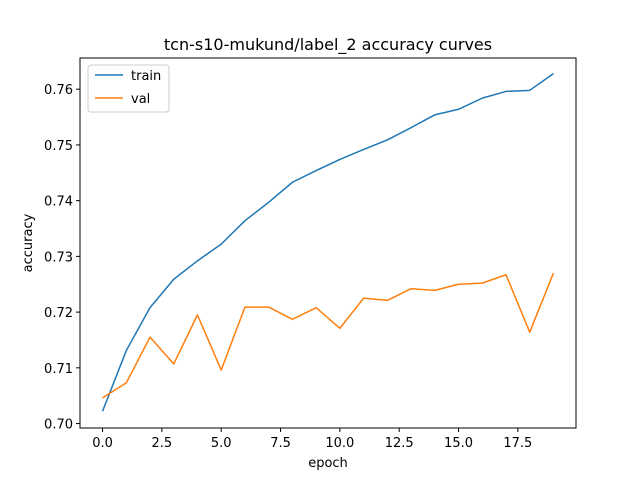 The width and height of the screenshot is (640, 480). What do you see at coordinates (312, 439) in the screenshot?
I see `x-axis: 0.0 2.5 5.0 7.5 10.0 12.5 15.0 17.5` at bounding box center [312, 439].